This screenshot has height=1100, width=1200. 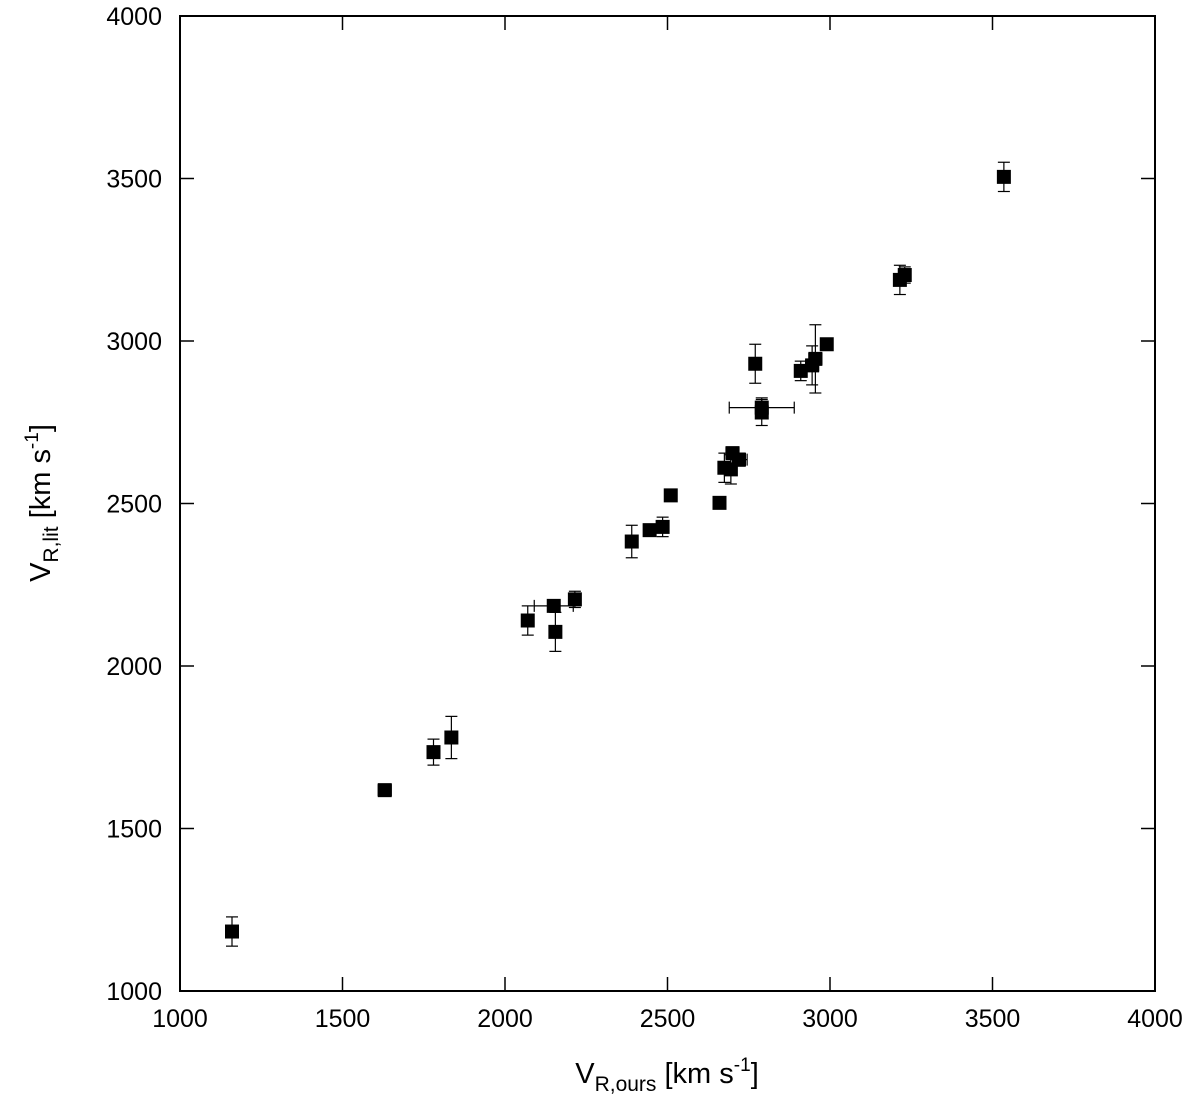 What do you see at coordinates (134, 180) in the screenshot?
I see `y-tick-label: 3500` at bounding box center [134, 180].